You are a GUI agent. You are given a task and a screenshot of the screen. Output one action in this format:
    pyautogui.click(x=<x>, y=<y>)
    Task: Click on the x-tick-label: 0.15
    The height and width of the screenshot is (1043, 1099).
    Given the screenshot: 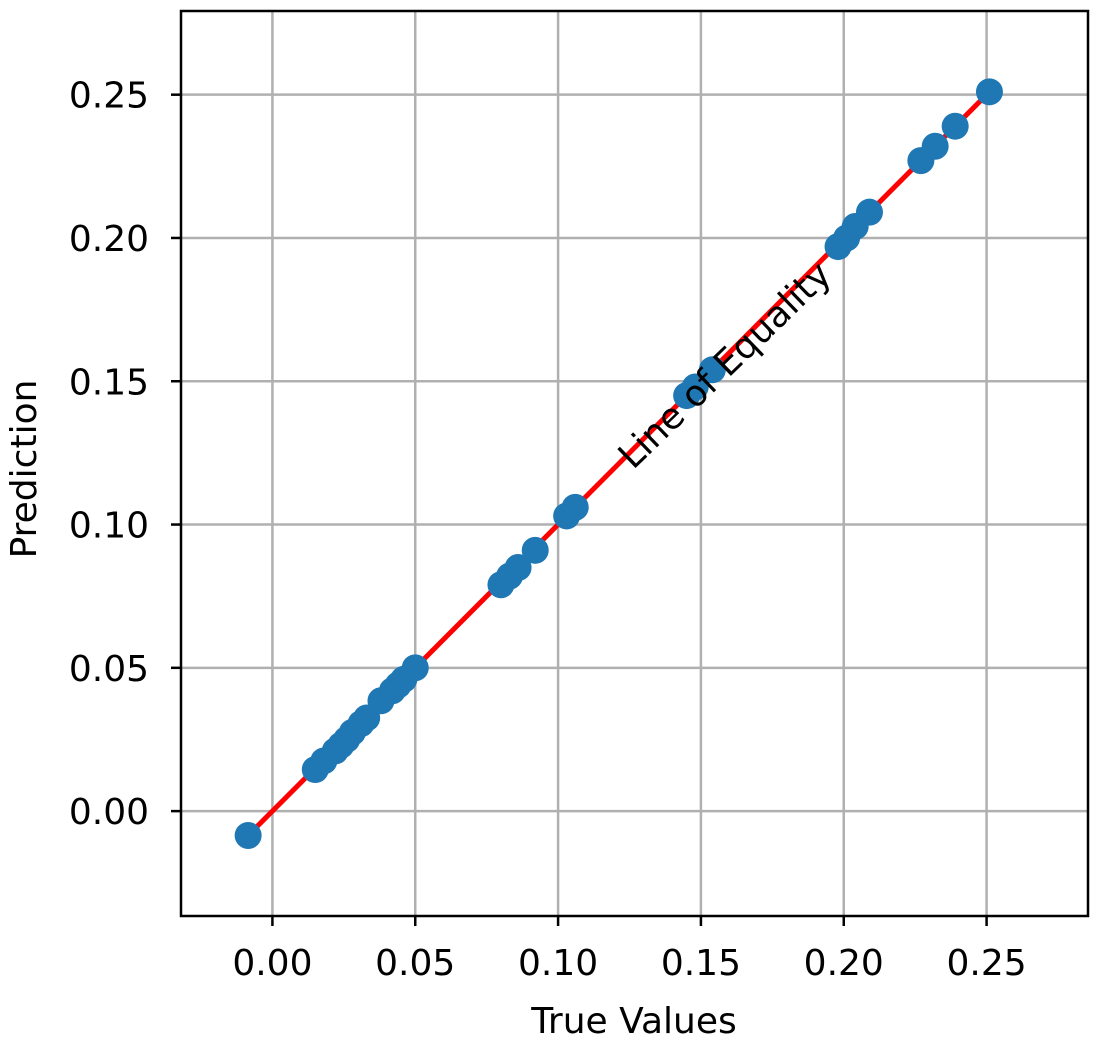 What is the action you would take?
    pyautogui.click(x=701, y=963)
    